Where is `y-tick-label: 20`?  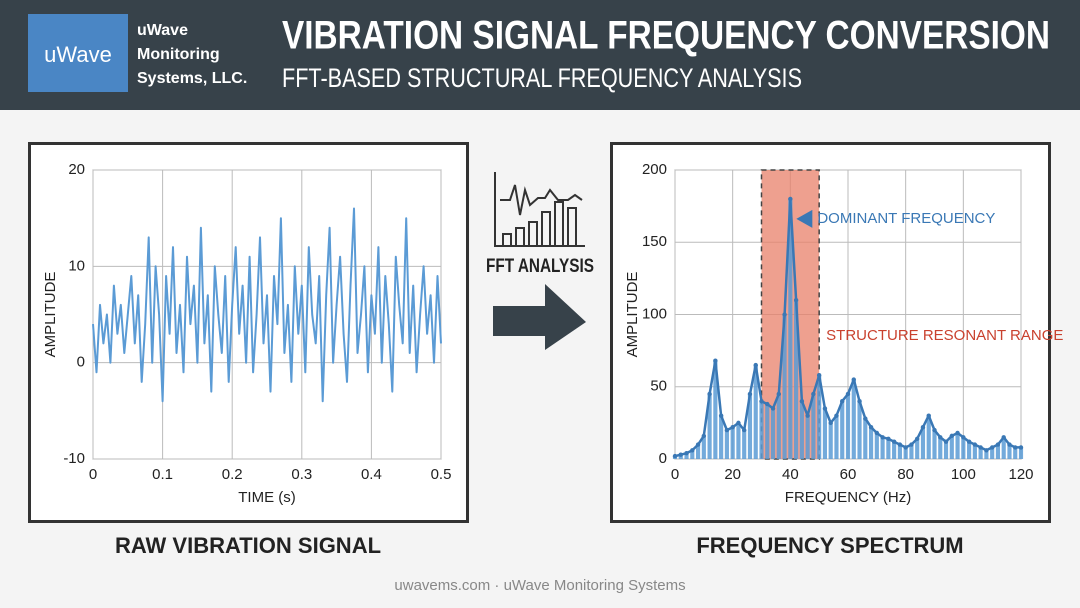
y-tick-label: 20 is located at coordinates (76, 169).